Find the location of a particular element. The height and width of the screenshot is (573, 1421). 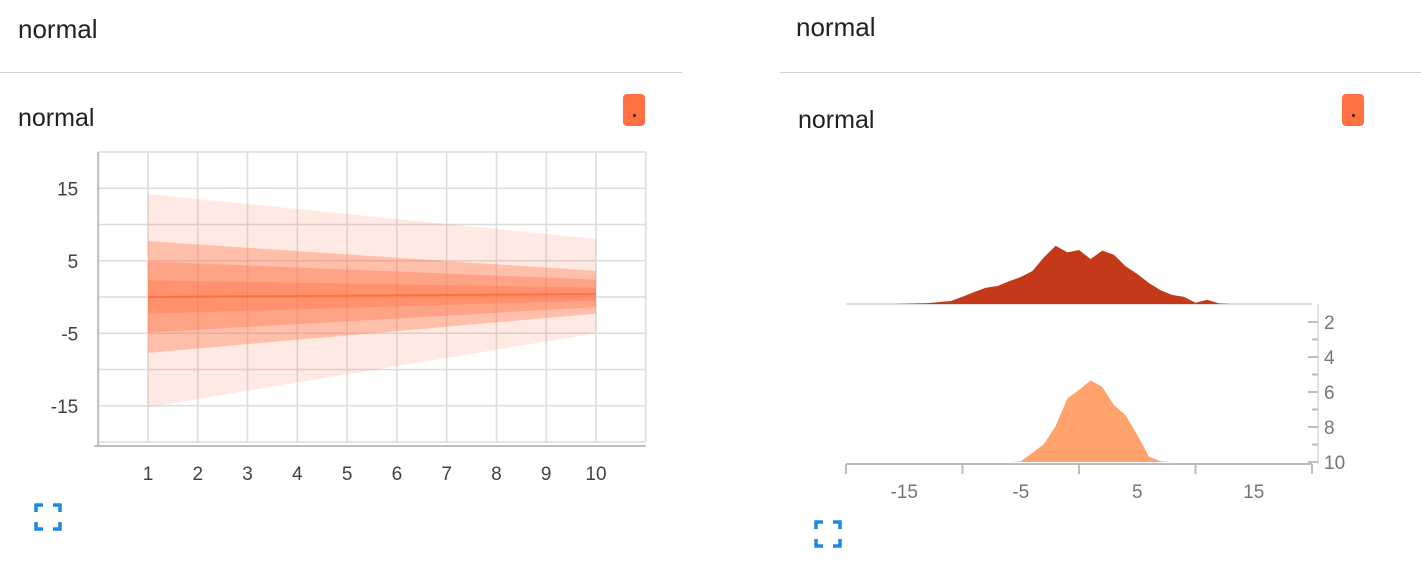

y-tick-label: 15 is located at coordinates (67, 189).